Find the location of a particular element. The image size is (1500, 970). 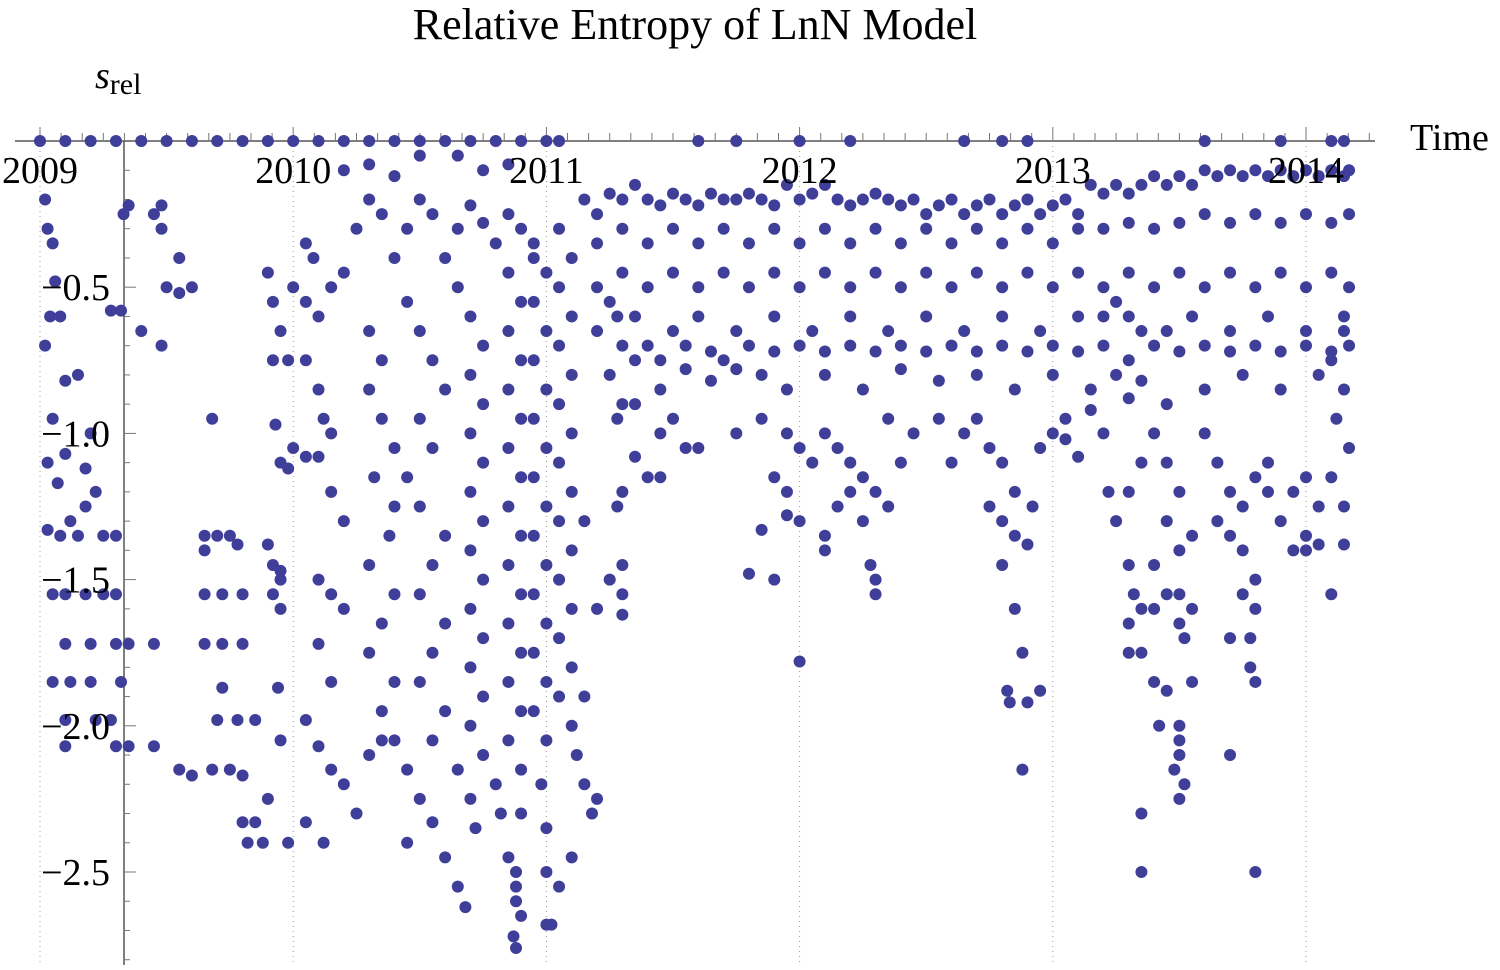

x-axis-label: Time is located at coordinates (1449, 138).